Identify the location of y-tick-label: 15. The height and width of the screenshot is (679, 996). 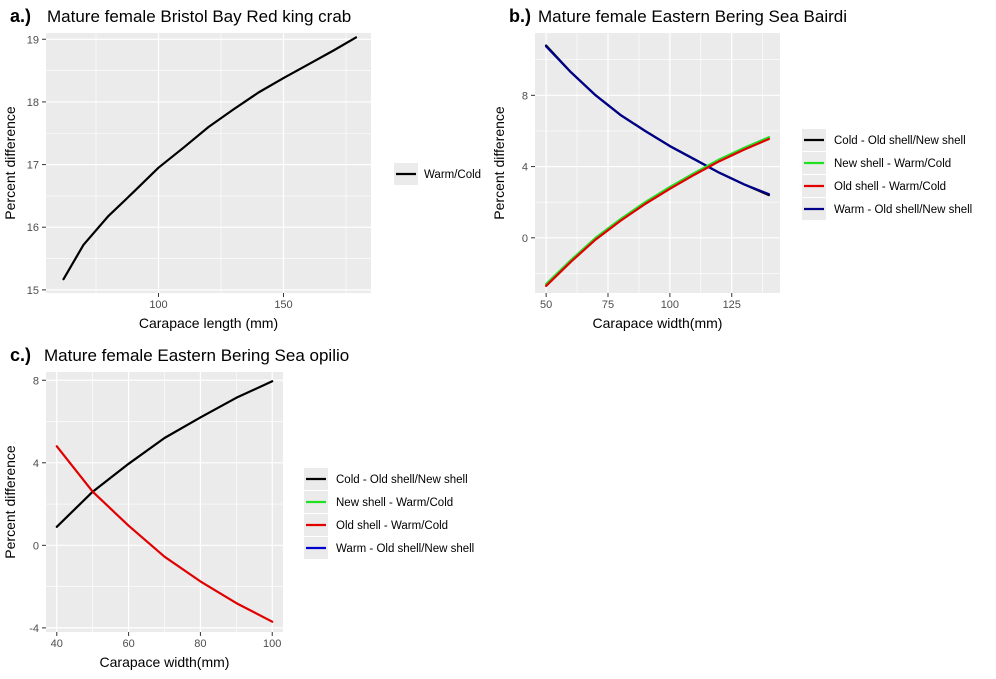
(33, 291).